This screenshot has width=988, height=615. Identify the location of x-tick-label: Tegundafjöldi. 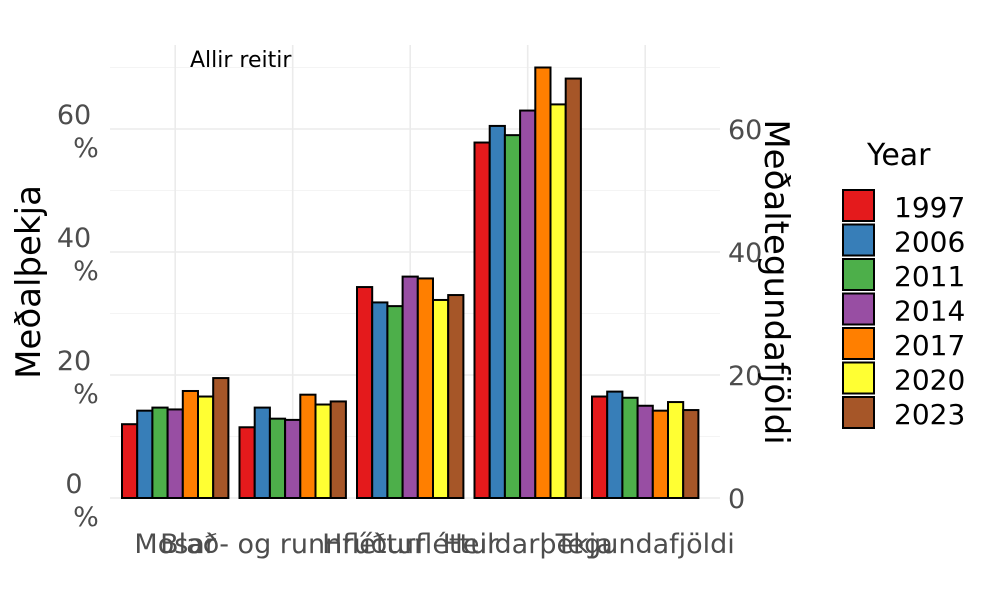
(645, 544).